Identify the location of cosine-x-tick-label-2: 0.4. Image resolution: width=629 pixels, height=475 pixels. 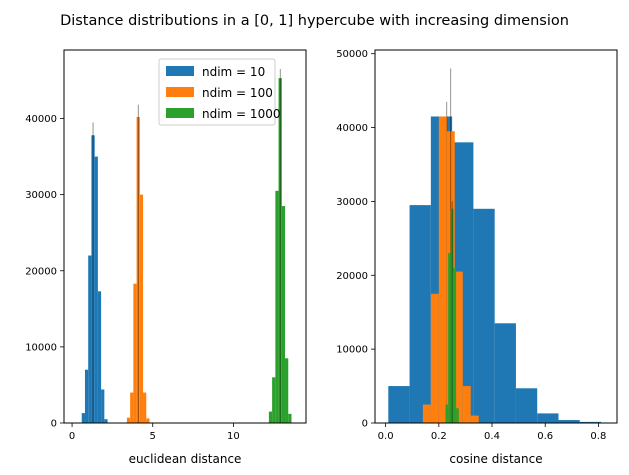
(492, 436).